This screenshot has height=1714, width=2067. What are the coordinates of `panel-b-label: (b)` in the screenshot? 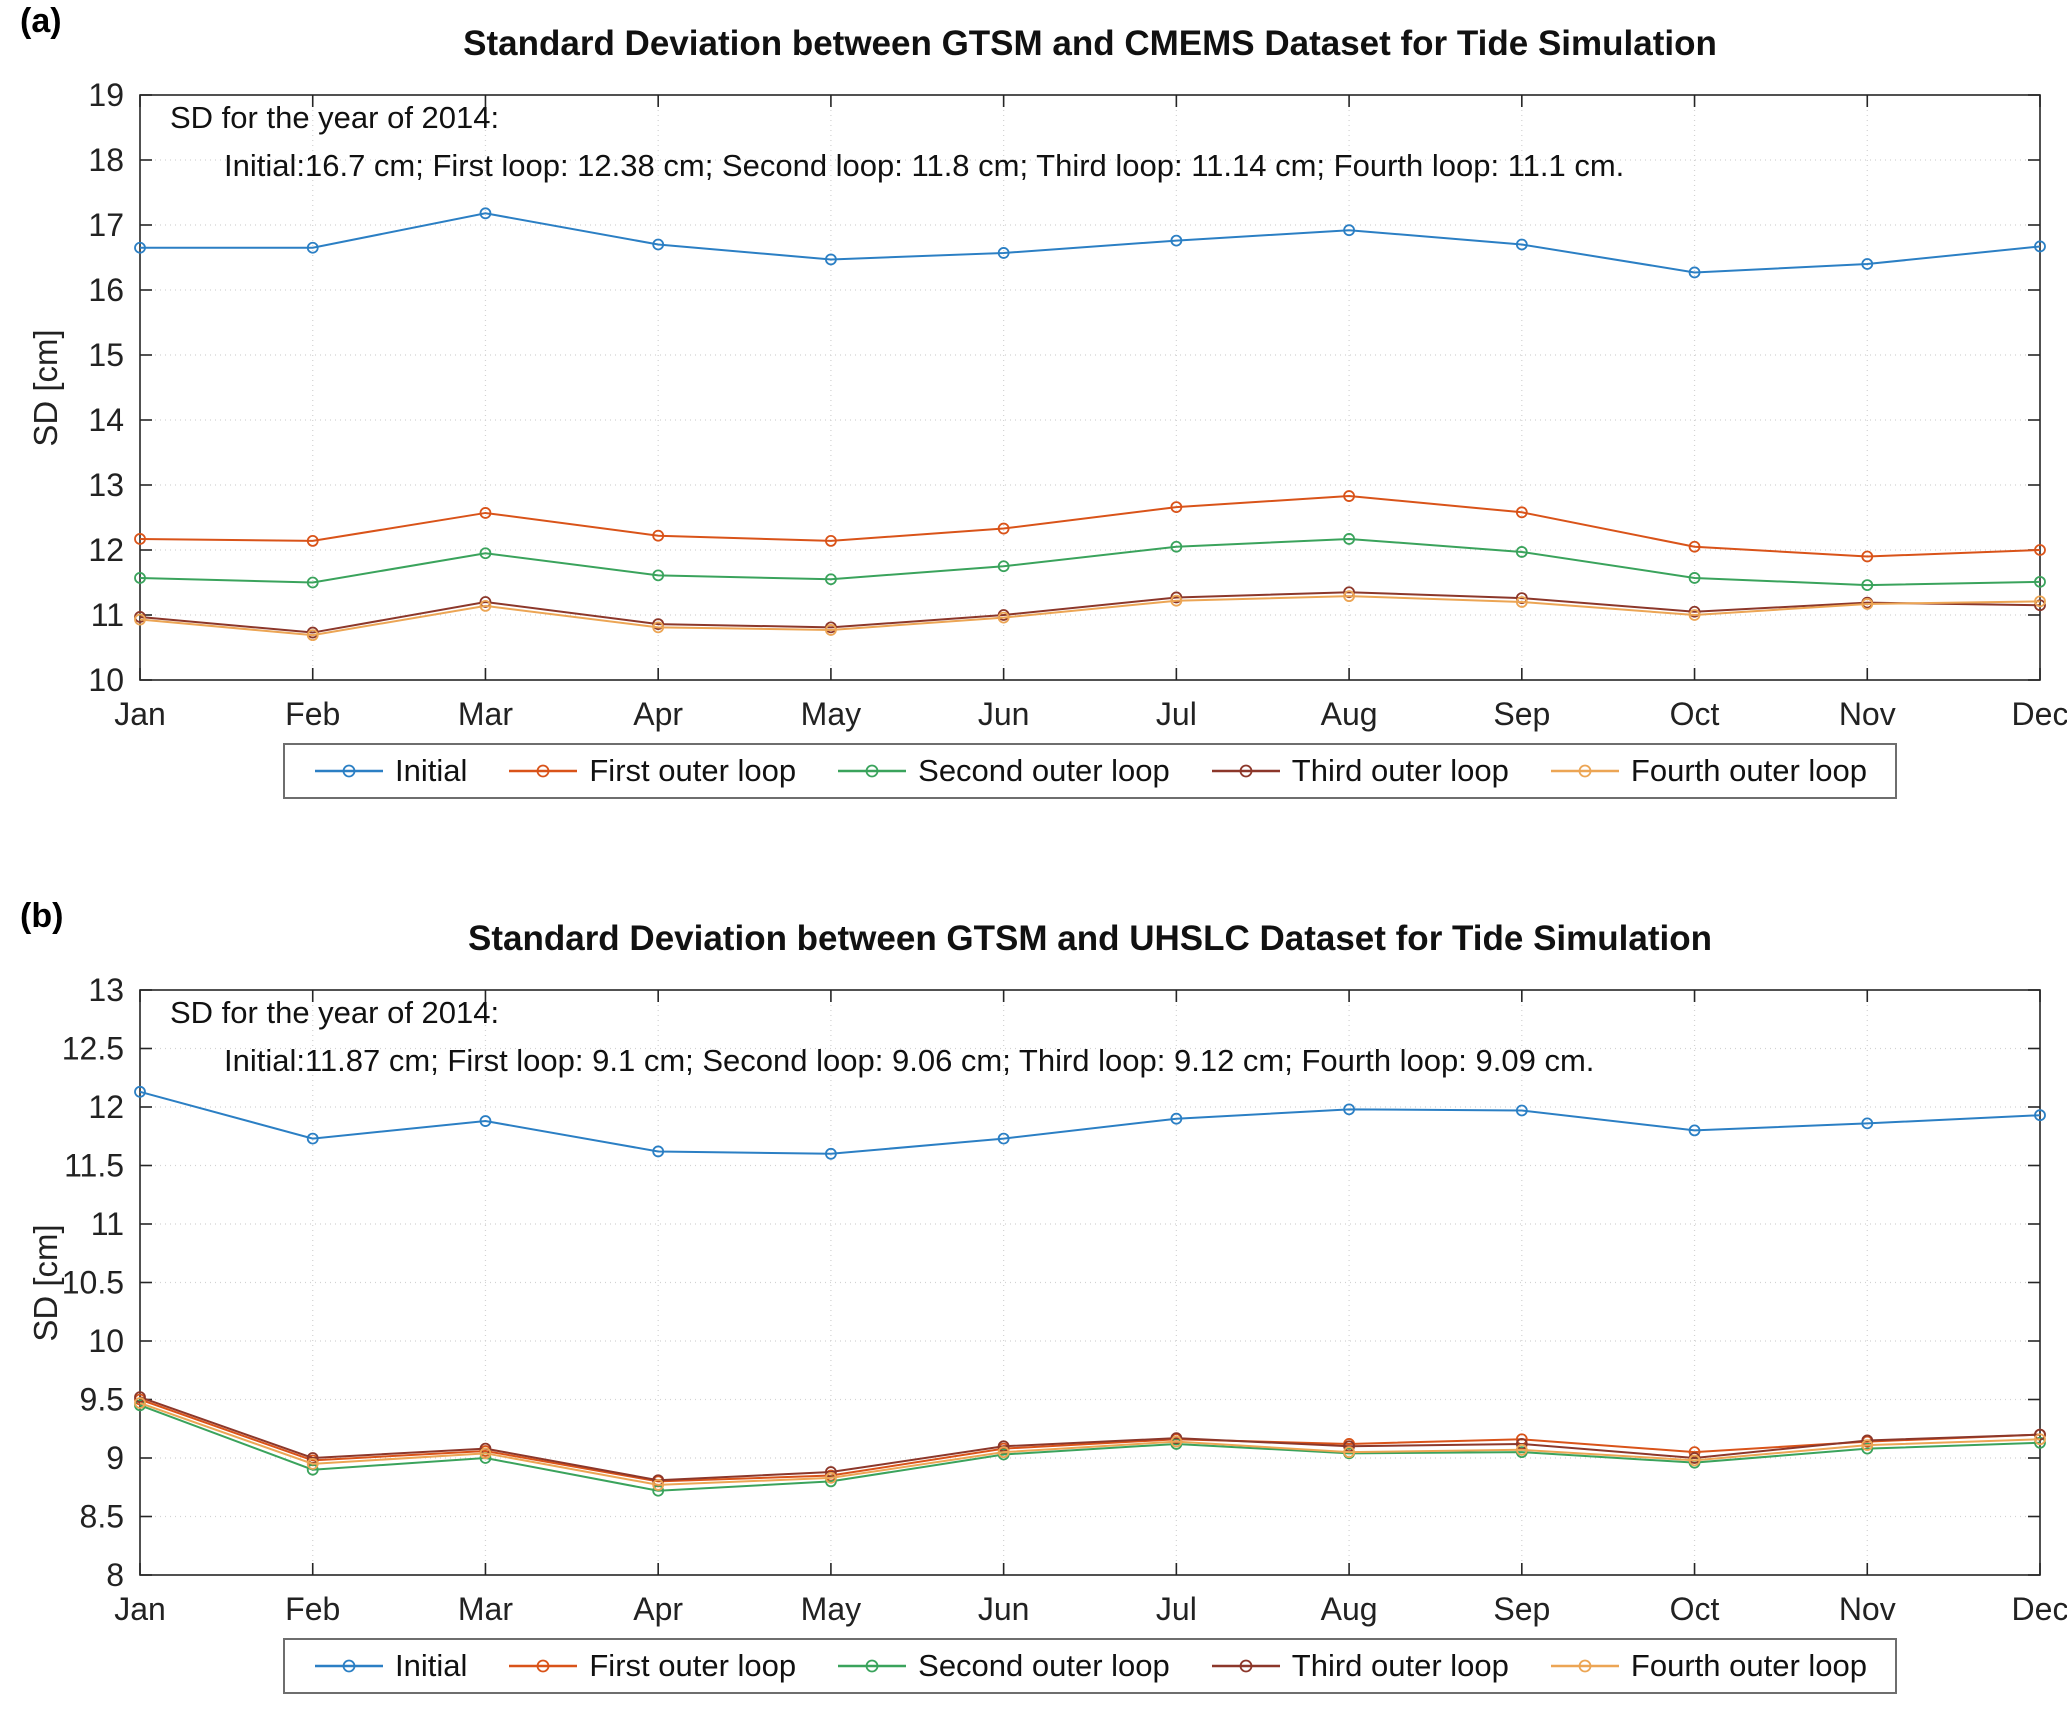 It's located at (42, 916).